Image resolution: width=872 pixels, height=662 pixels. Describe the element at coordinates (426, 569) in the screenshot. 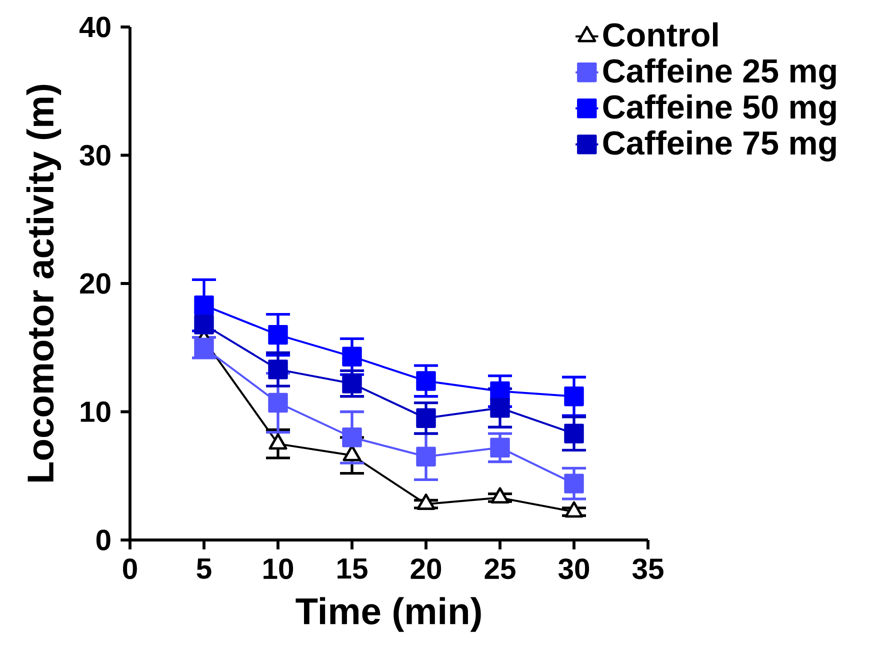

I see `x-tick-label: 20` at that location.